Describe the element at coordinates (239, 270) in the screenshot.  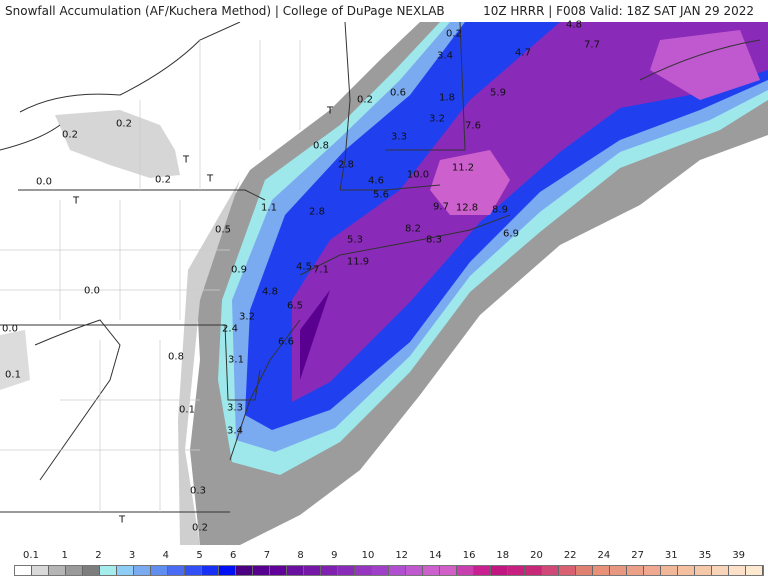
I see `snowfall-label: 0.9` at that location.